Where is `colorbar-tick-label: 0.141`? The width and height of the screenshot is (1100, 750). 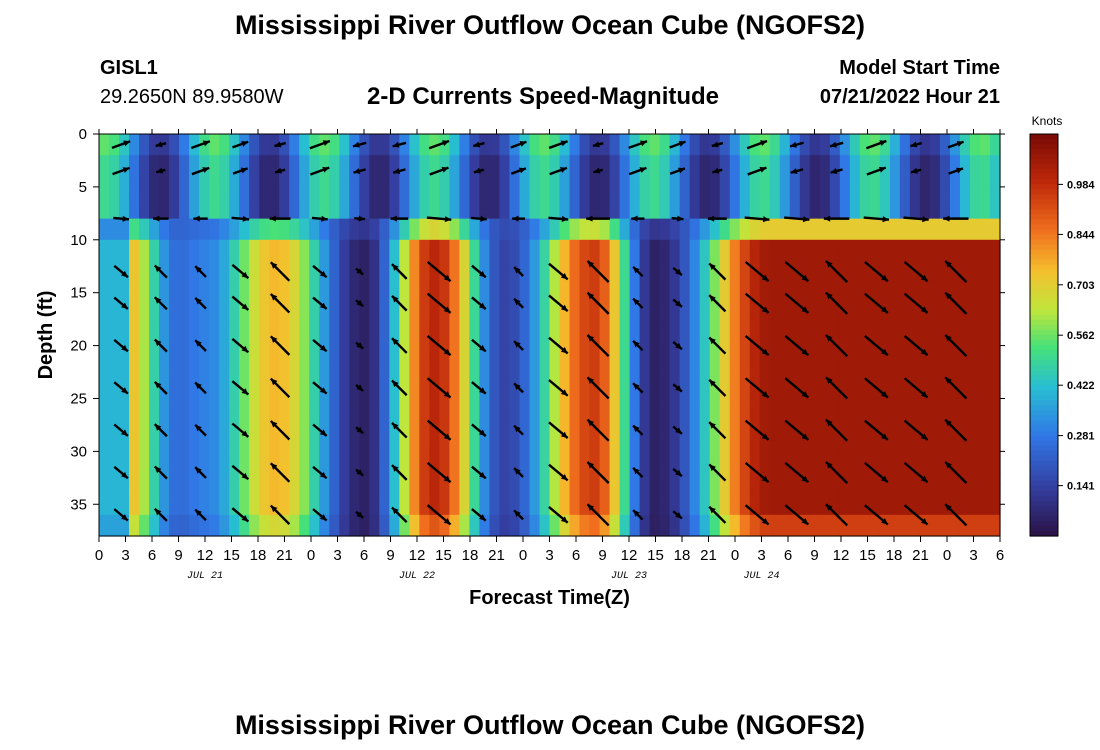
colorbar-tick-label: 0.141 is located at coordinates (1081, 487).